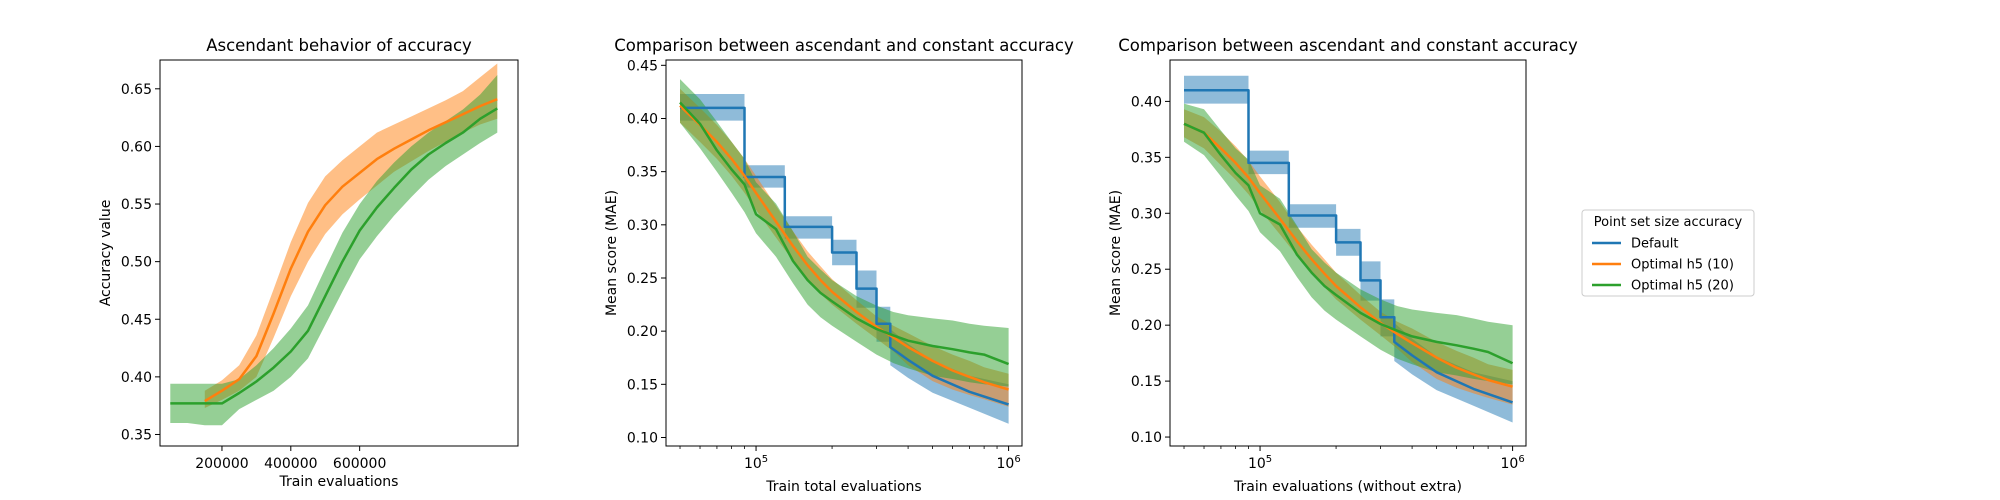 Image resolution: width=2000 pixels, height=500 pixels. I want to click on legend-label-default: Default, so click(1655, 244).